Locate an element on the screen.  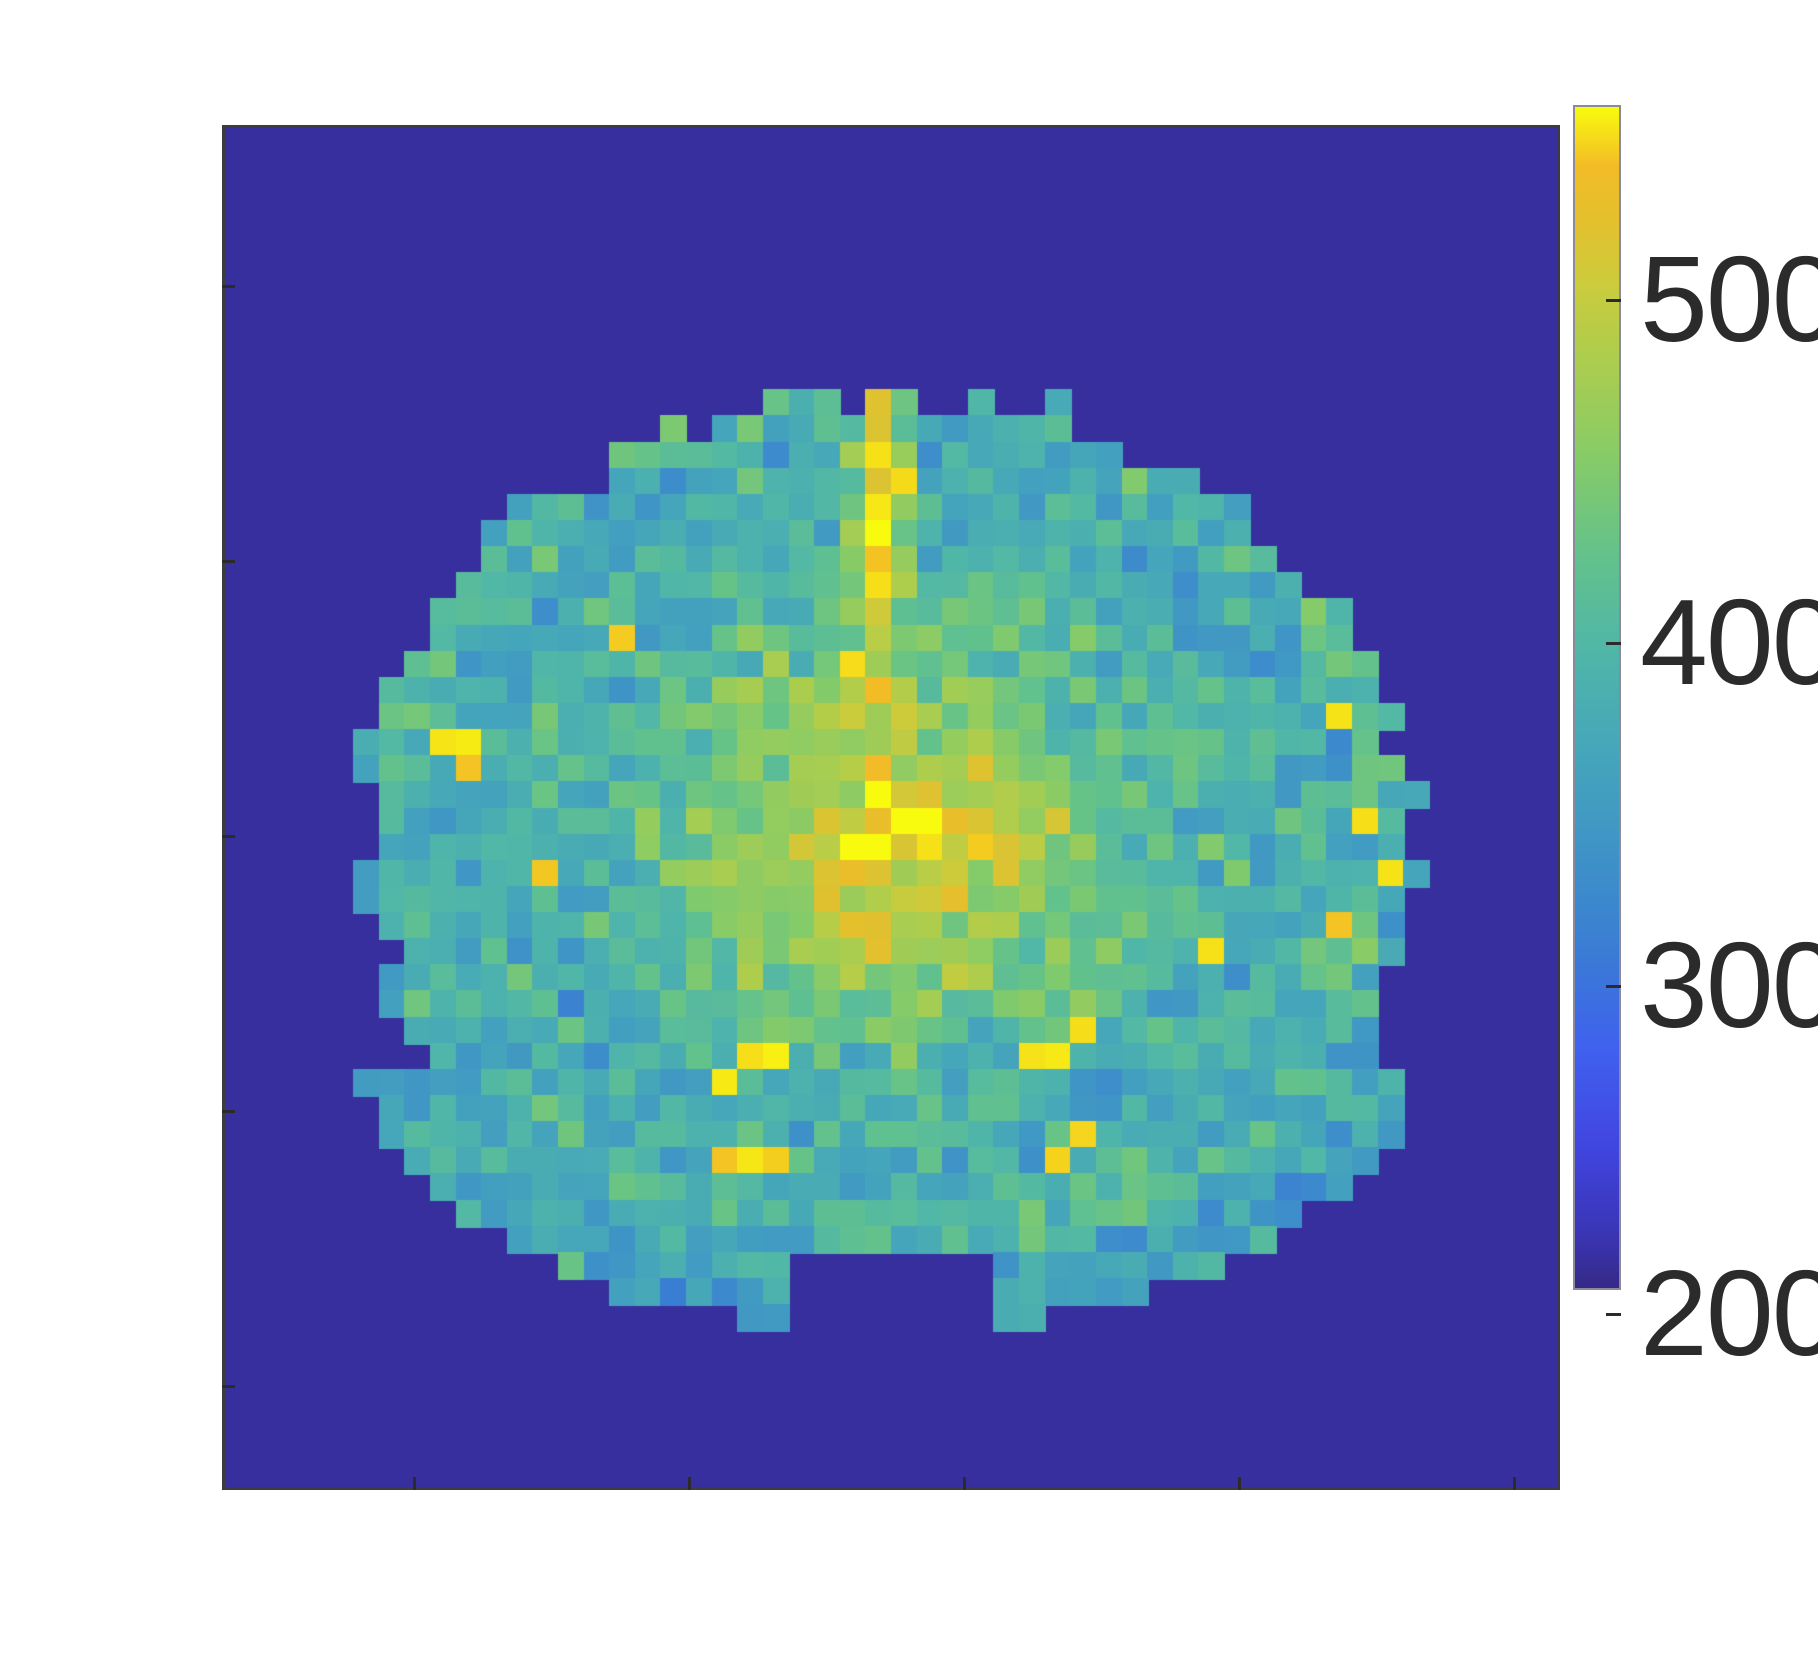
colorbar is located at coordinates (1597, 710).